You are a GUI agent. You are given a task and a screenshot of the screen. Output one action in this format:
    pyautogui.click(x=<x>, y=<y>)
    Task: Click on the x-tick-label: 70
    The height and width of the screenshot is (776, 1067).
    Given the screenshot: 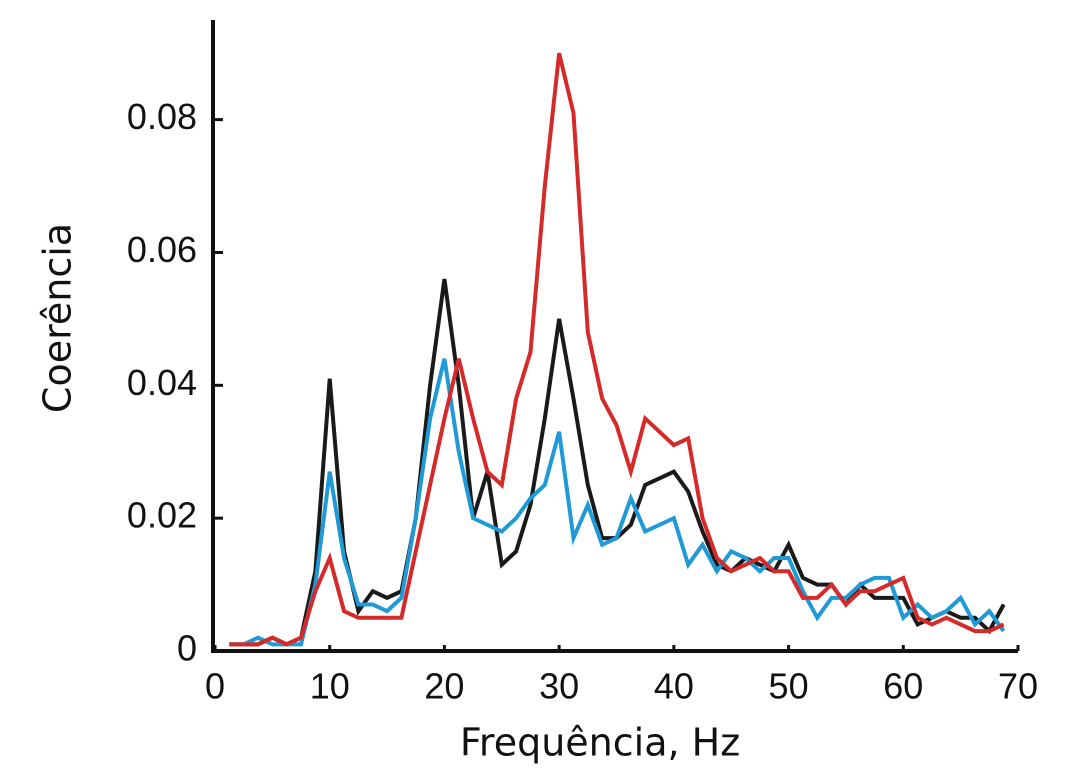 What is the action you would take?
    pyautogui.click(x=1018, y=686)
    